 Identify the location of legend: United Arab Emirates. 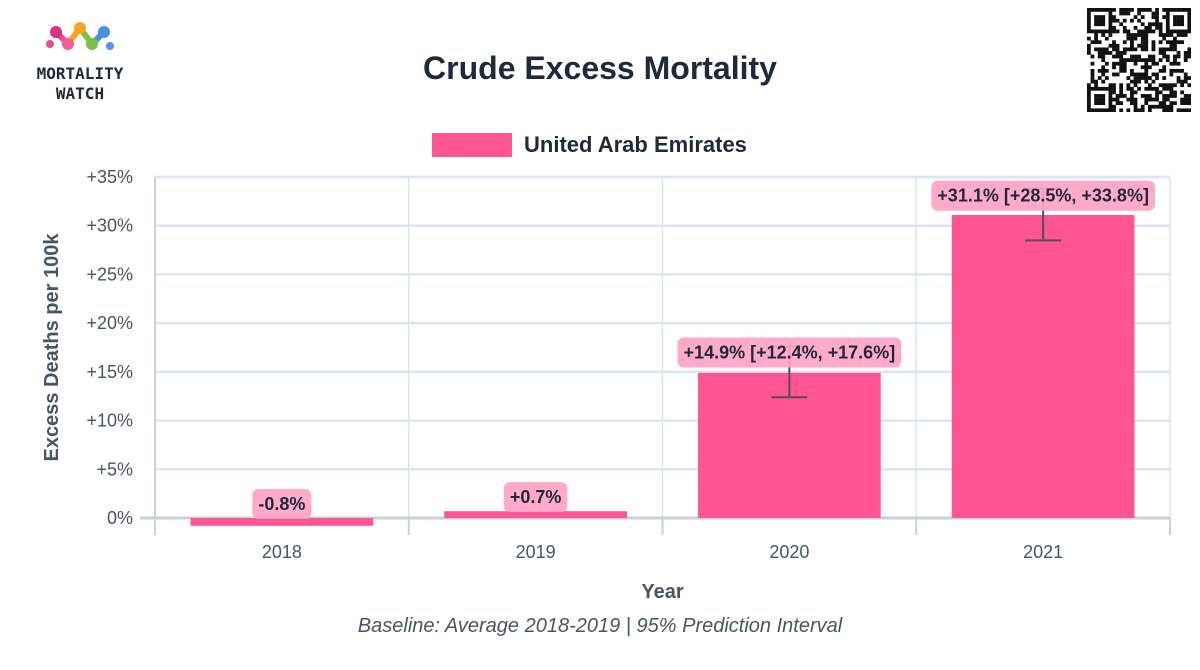
(589, 145).